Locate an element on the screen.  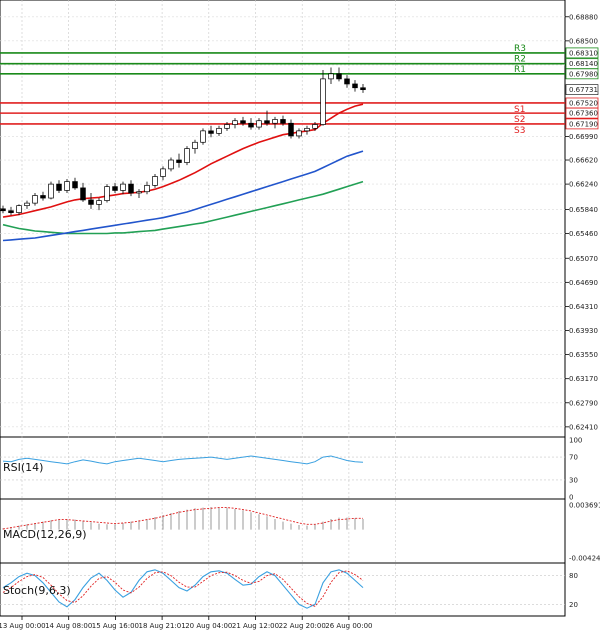
price-tick-label: 0.64690 is located at coordinates (583, 283).